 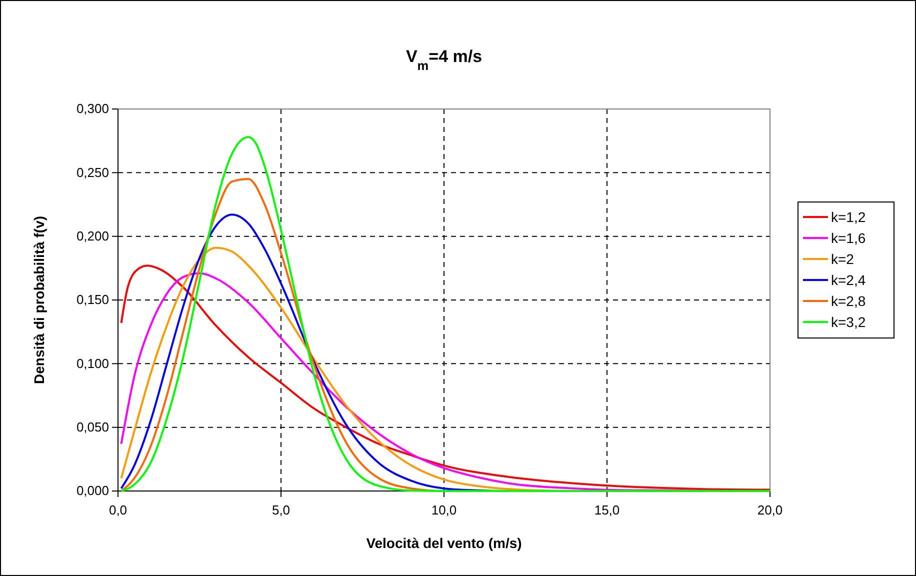 I want to click on y-tick-label: 0,150, so click(x=92, y=300).